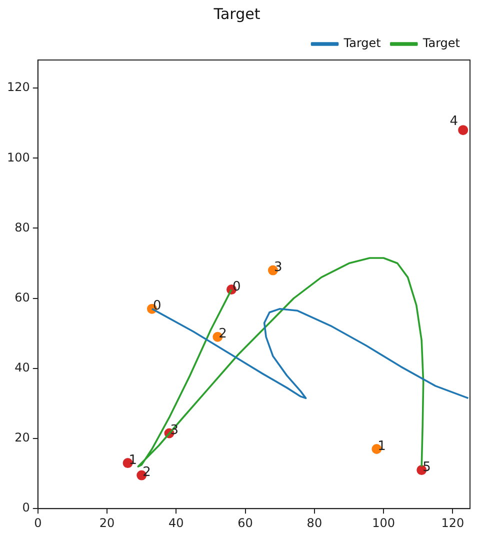 The height and width of the screenshot is (538, 484). Describe the element at coordinates (426, 467) in the screenshot. I see `annotation: 5` at that location.